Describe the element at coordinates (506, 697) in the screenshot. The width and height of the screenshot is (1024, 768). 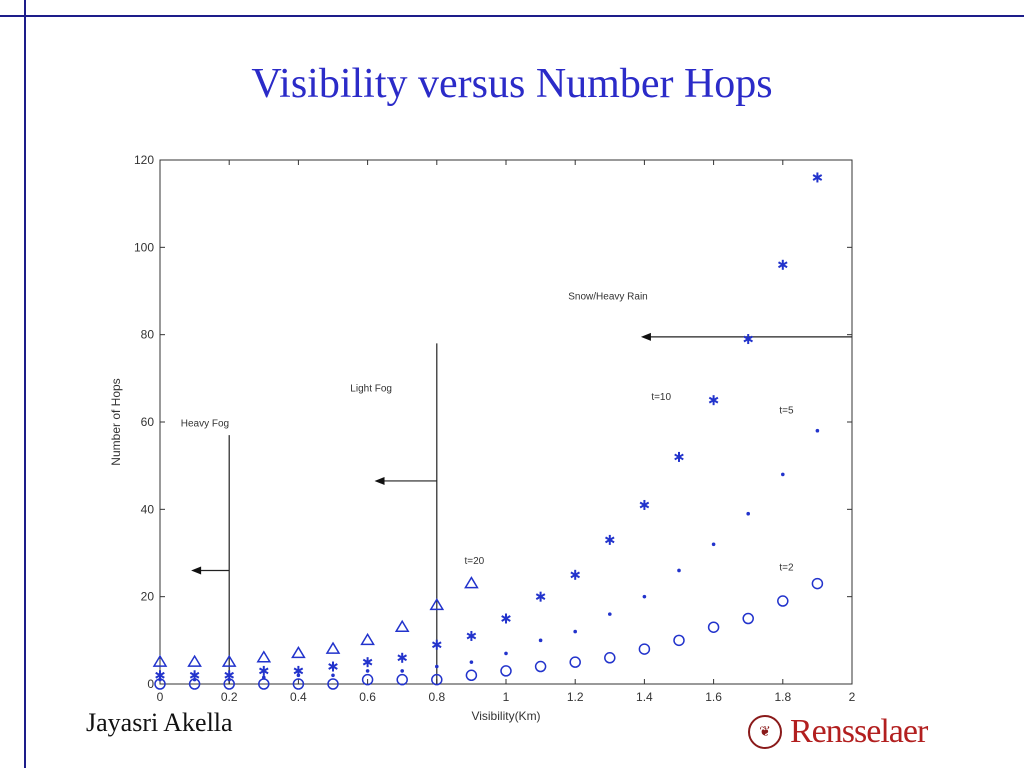
I see `x-tick-label: 1` at that location.